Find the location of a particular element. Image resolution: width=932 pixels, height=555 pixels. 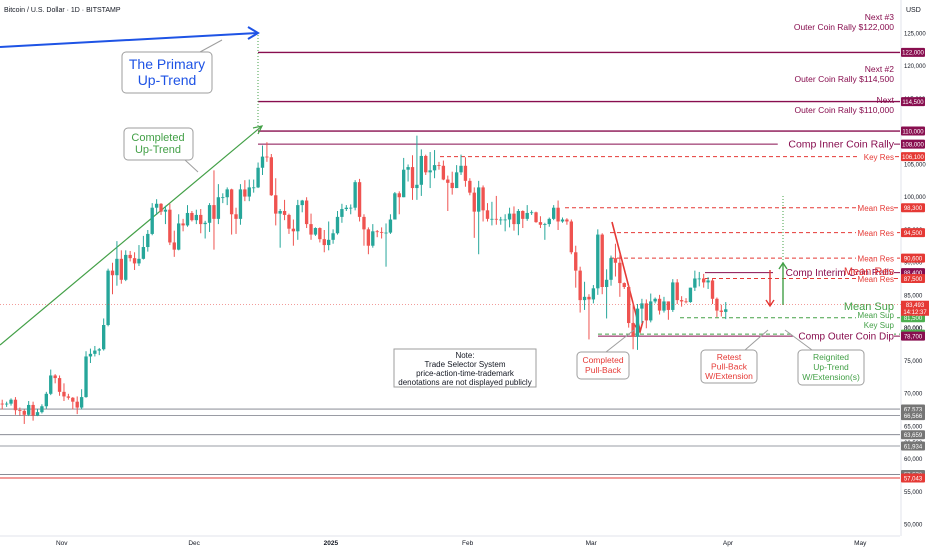

completed-trend-arrowhead is located at coordinates (258, 130).